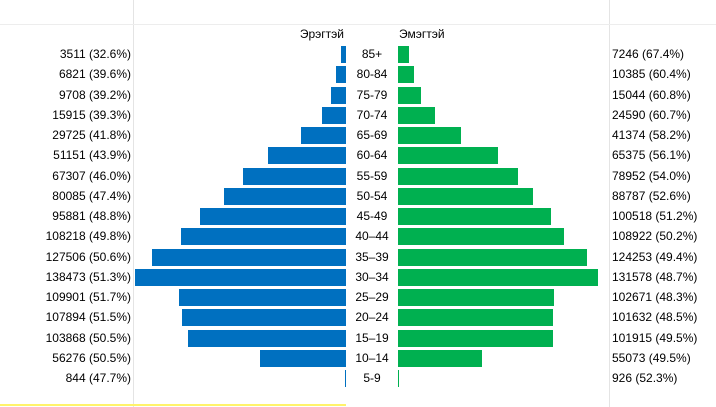 The height and width of the screenshot is (407, 716). I want to click on gridline-right, so click(609, 203).